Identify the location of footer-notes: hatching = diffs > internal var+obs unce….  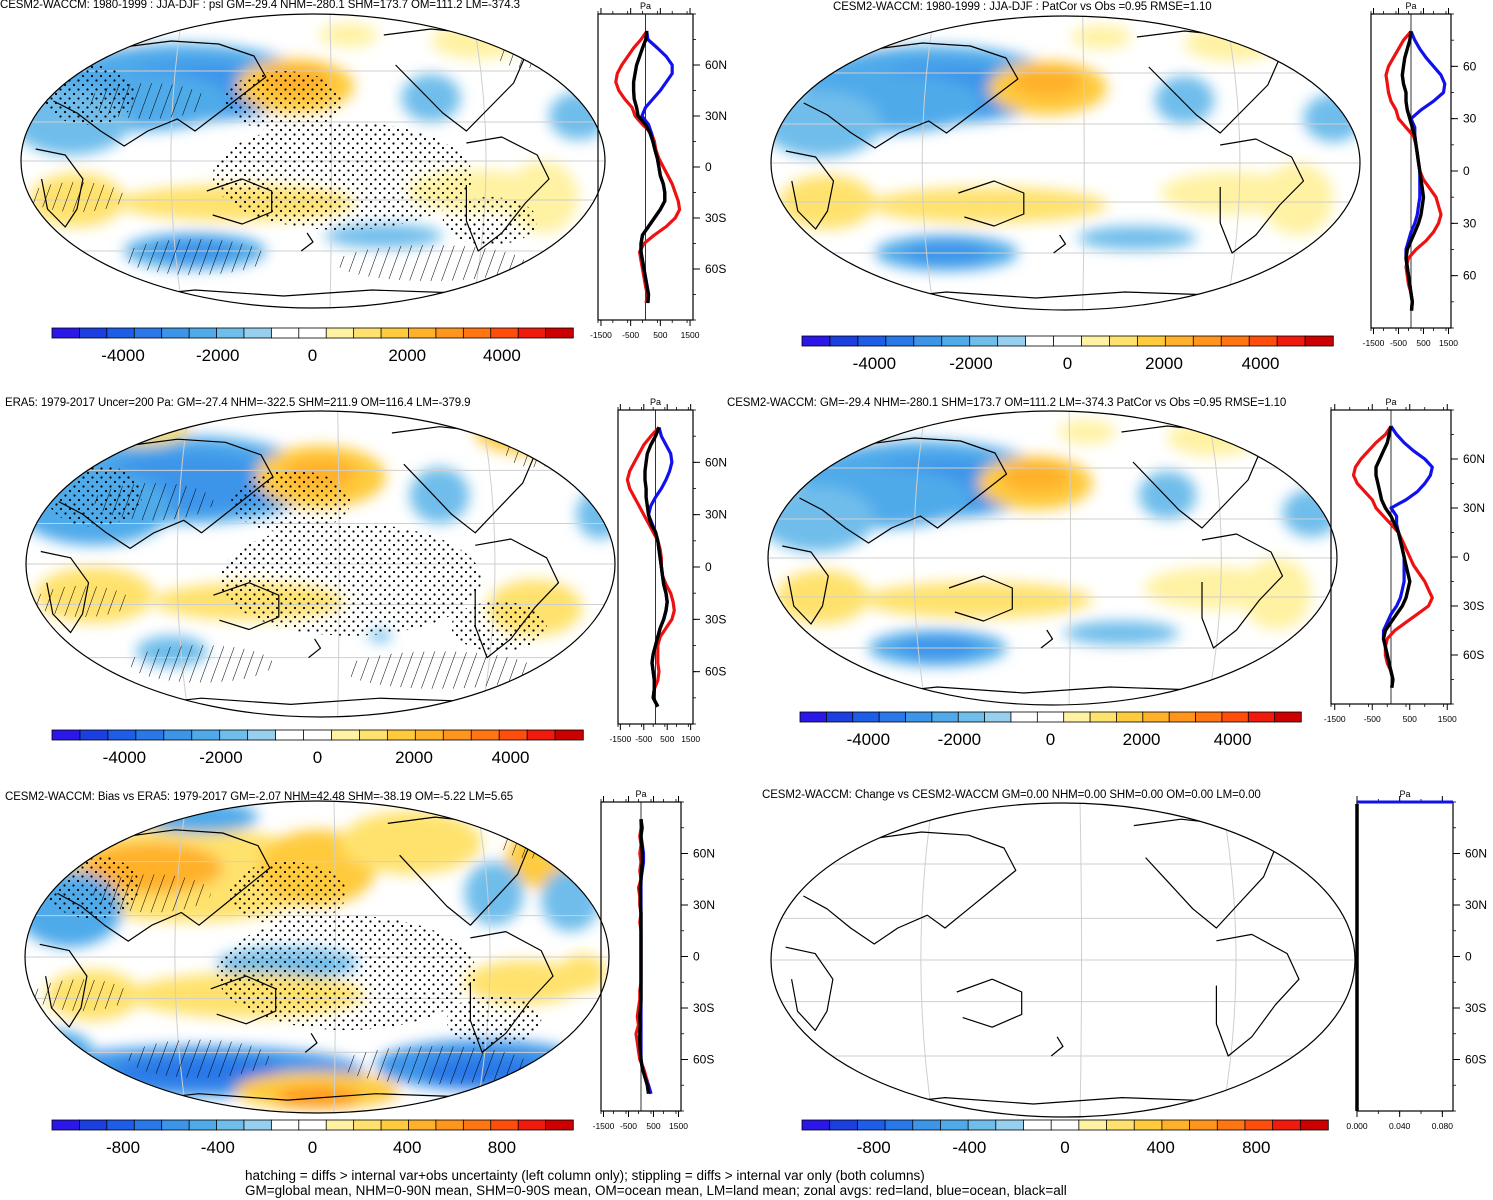
(865, 1184).